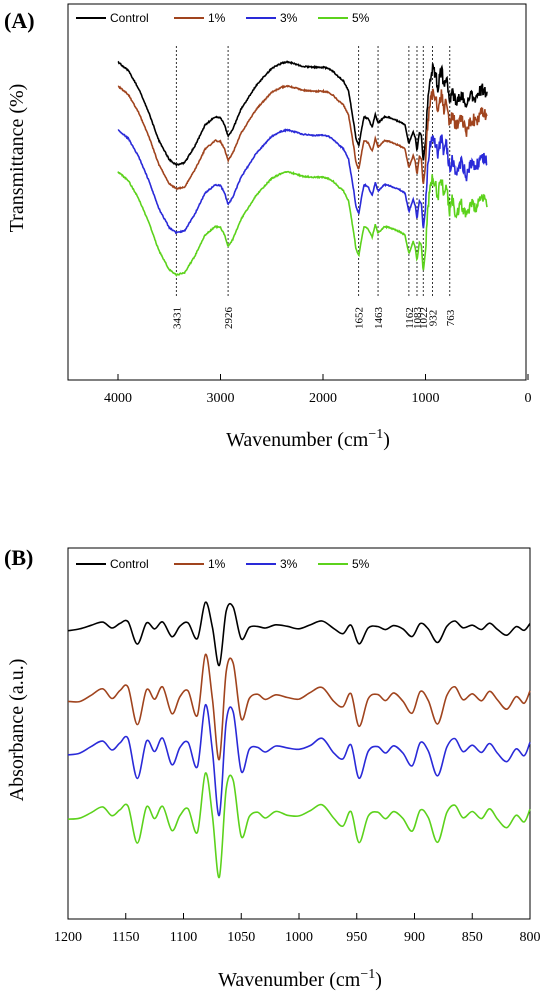 The width and height of the screenshot is (550, 1004). What do you see at coordinates (356, 937) in the screenshot?
I see `panel-b-tick-label: 950` at bounding box center [356, 937].